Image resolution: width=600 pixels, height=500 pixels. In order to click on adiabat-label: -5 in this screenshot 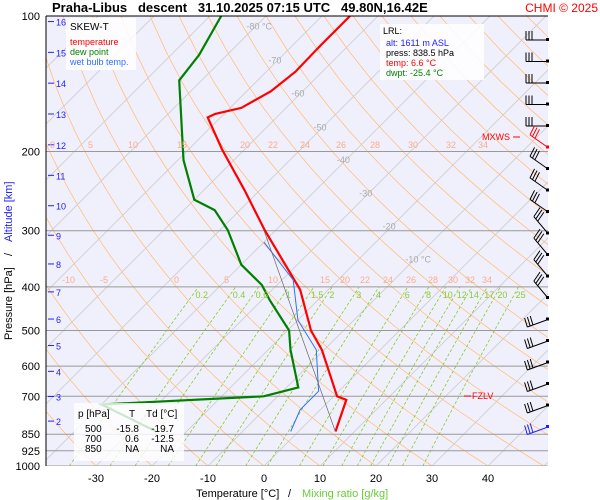, I will do `click(104, 280)`.